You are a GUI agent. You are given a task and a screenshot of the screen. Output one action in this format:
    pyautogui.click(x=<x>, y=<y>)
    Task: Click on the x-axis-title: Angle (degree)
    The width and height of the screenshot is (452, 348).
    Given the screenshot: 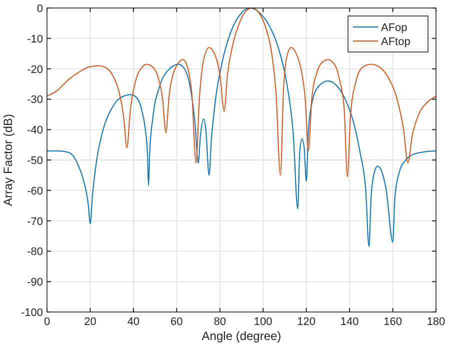 What is the action you would take?
    pyautogui.click(x=242, y=336)
    